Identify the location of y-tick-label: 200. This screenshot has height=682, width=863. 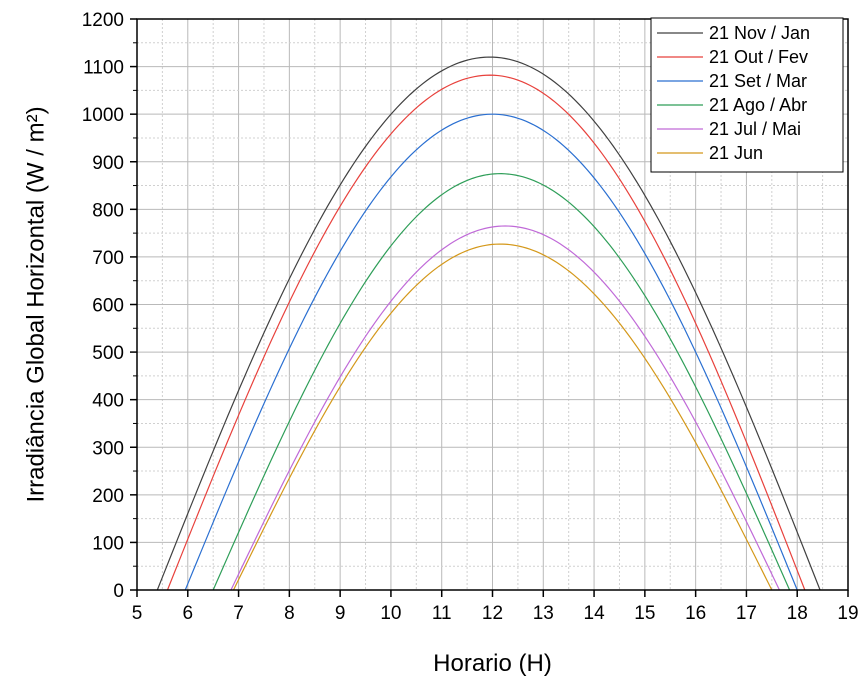
(108, 496).